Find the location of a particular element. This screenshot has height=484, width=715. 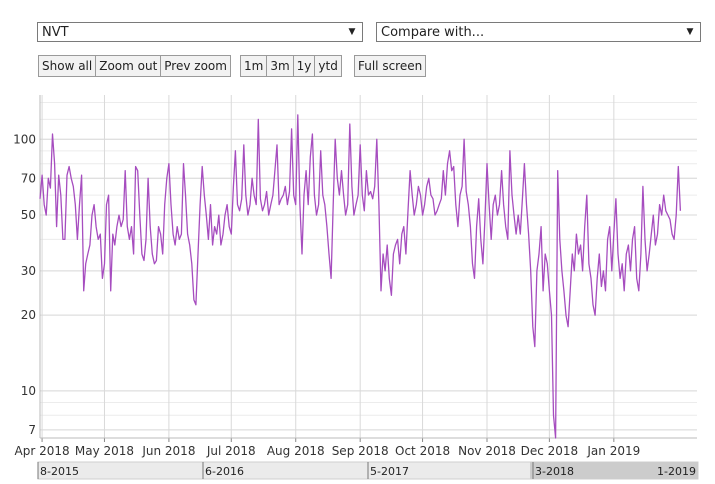

x-tick-label: May 2018 is located at coordinates (104, 451).